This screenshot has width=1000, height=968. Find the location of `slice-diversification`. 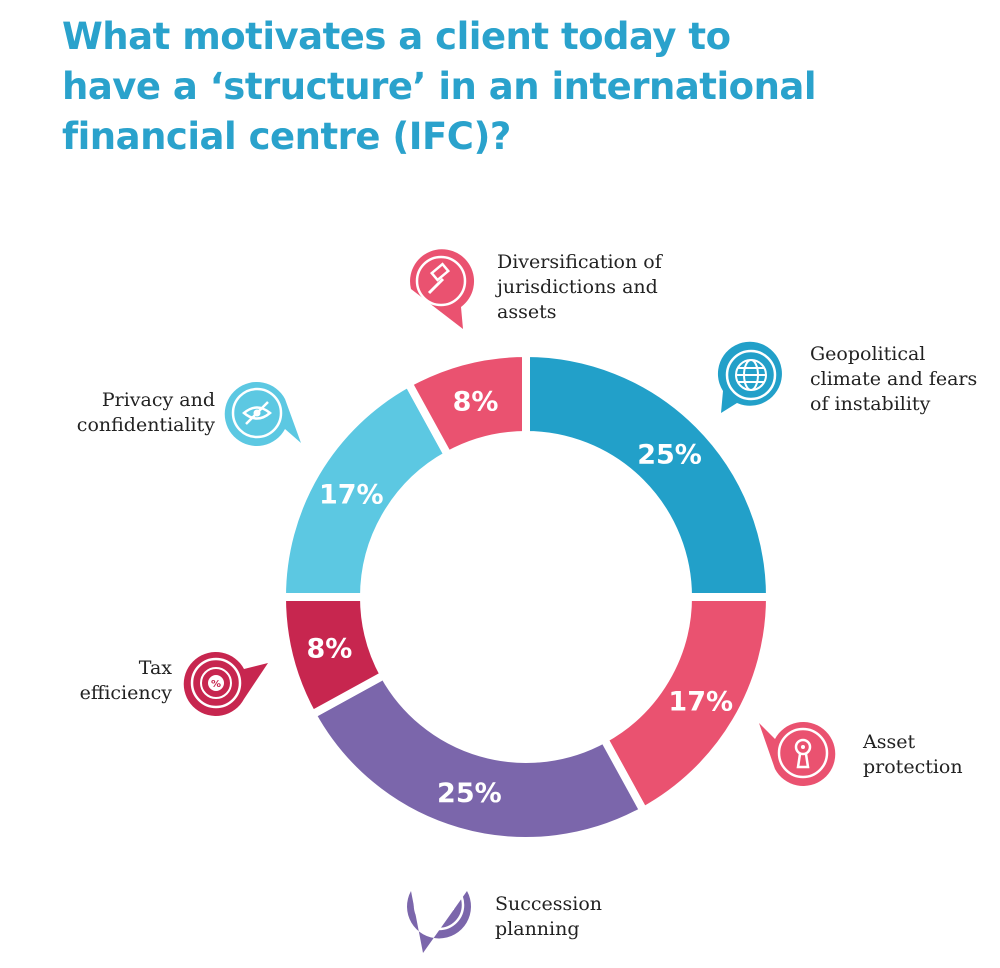

slice-diversification is located at coordinates (466, 404).